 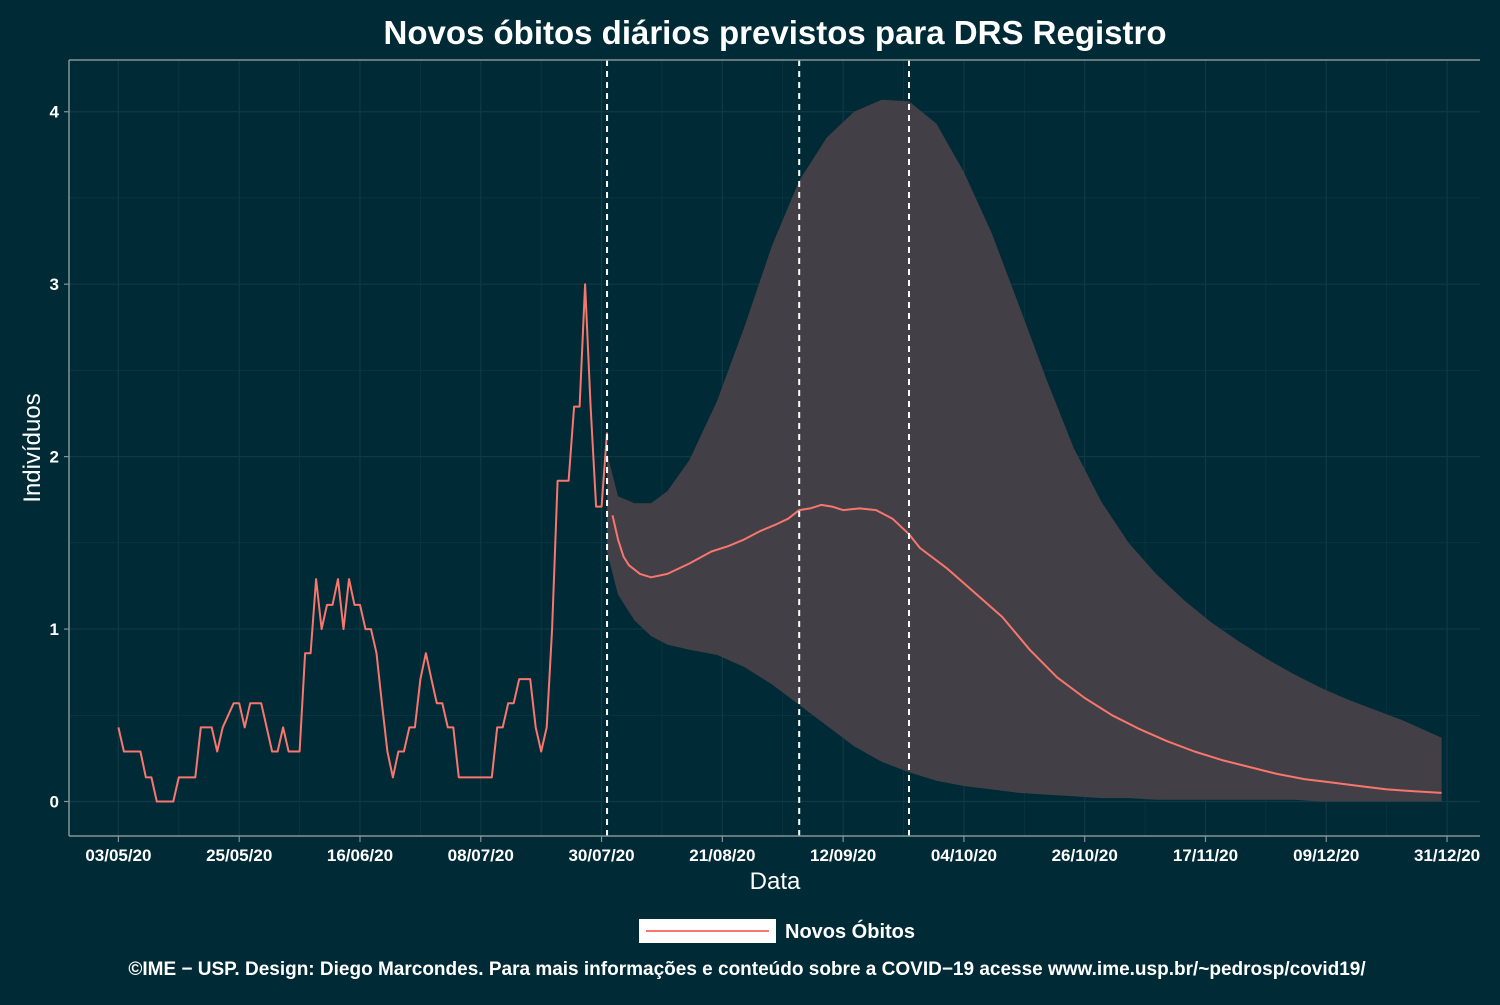 I want to click on y-tick-label: 2, so click(x=54, y=457).